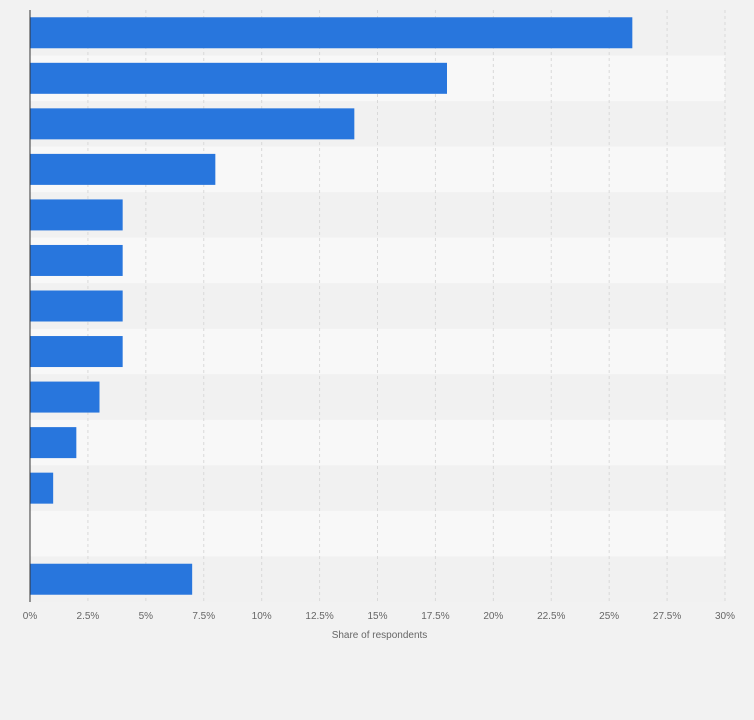  What do you see at coordinates (435, 616) in the screenshot?
I see `x-tick-label: 17.5%` at bounding box center [435, 616].